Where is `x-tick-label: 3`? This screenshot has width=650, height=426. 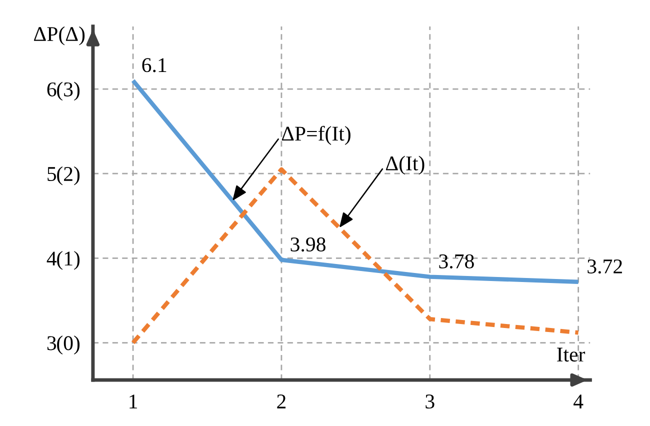 x-tick-label: 3 is located at coordinates (430, 401).